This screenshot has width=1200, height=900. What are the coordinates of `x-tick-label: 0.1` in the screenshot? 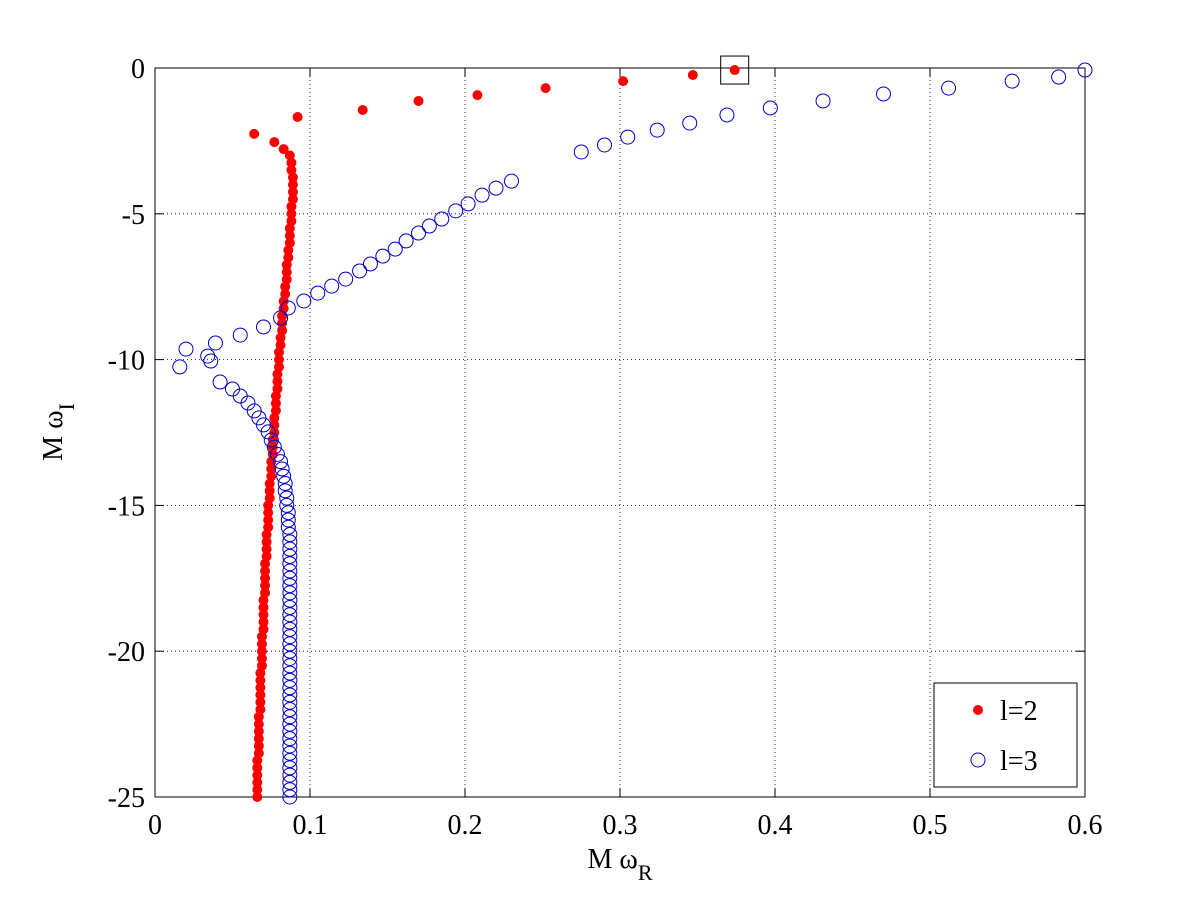 It's located at (310, 825).